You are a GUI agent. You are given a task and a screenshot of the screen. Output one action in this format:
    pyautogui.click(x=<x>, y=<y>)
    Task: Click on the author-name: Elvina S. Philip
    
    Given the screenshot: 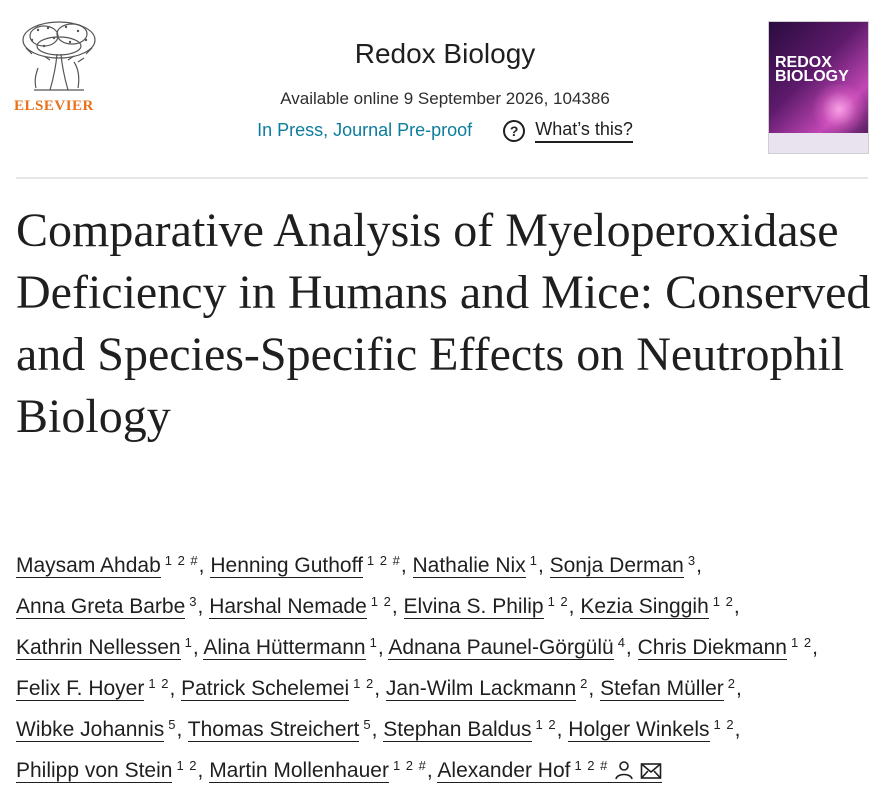 What is the action you would take?
    pyautogui.click(x=473, y=607)
    